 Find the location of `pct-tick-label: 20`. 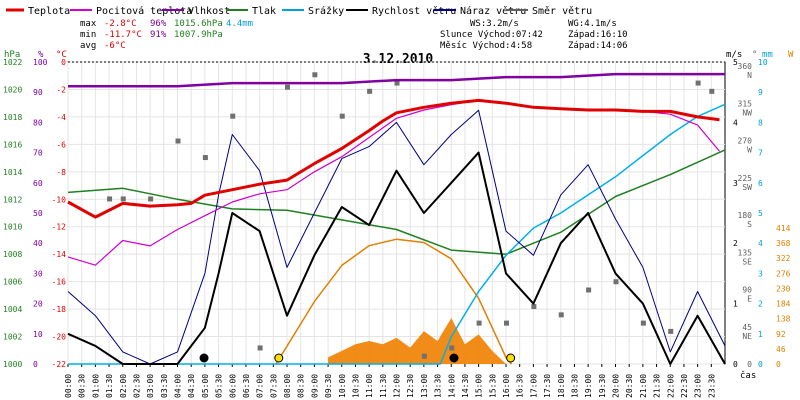

pct-tick-label: 20 is located at coordinates (38, 304).